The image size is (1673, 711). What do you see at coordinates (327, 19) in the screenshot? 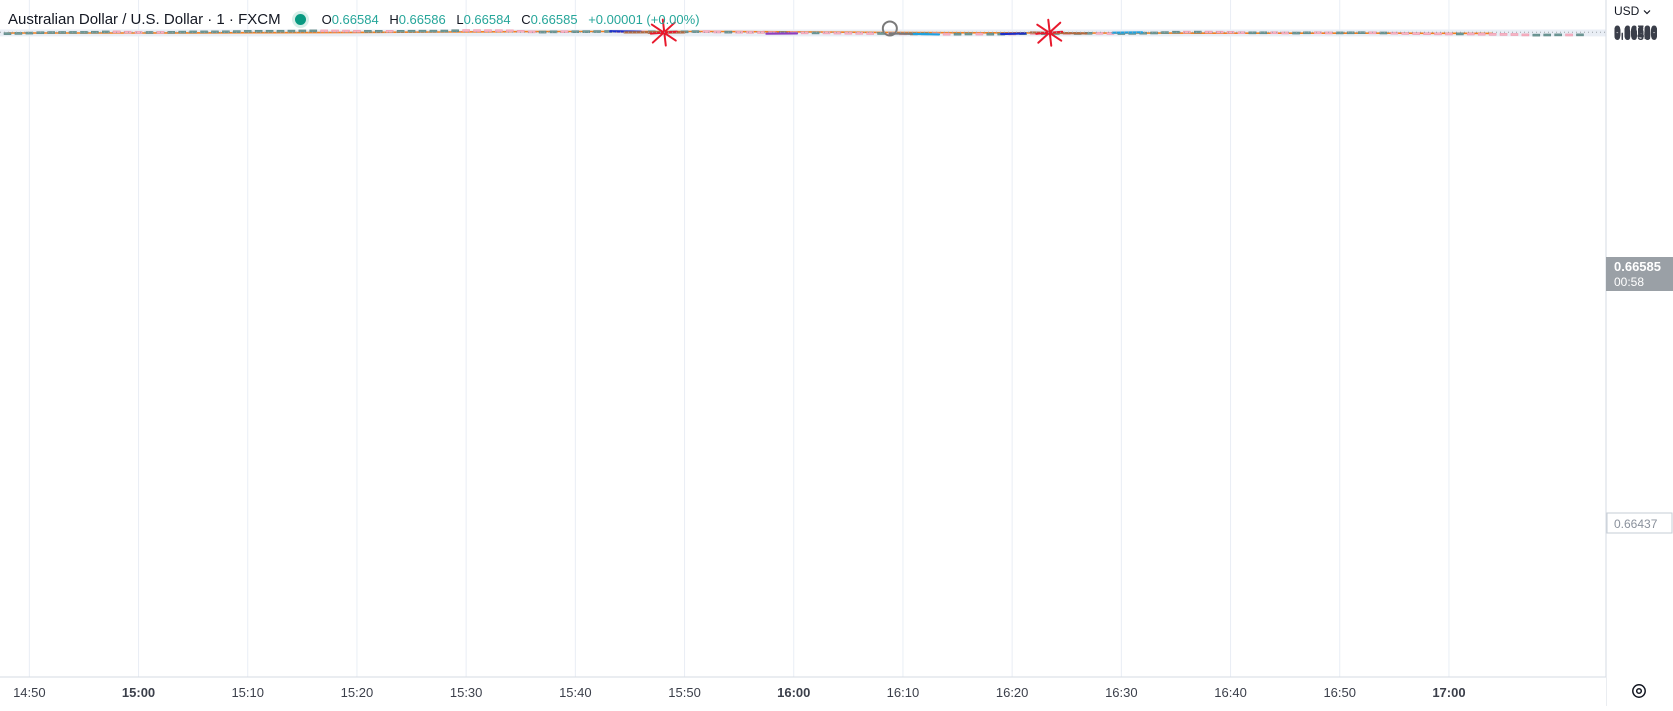
I see `open-label: O` at bounding box center [327, 19].